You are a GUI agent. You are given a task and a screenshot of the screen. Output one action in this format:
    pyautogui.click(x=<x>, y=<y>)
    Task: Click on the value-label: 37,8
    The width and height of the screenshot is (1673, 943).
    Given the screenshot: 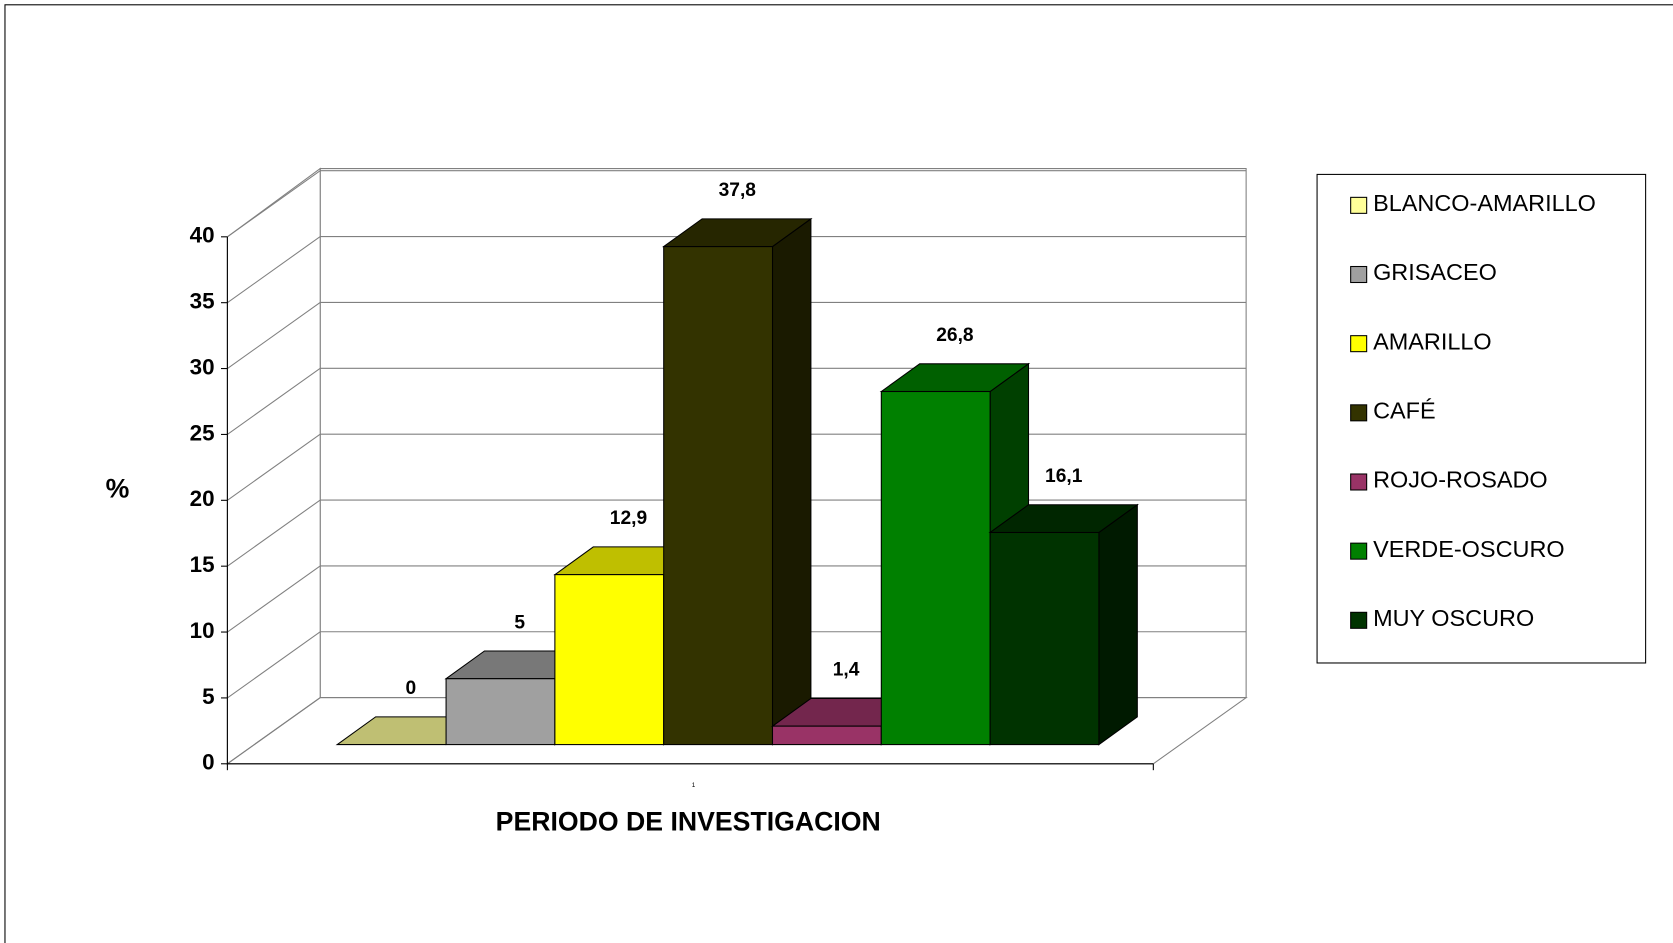 What is the action you would take?
    pyautogui.click(x=738, y=190)
    